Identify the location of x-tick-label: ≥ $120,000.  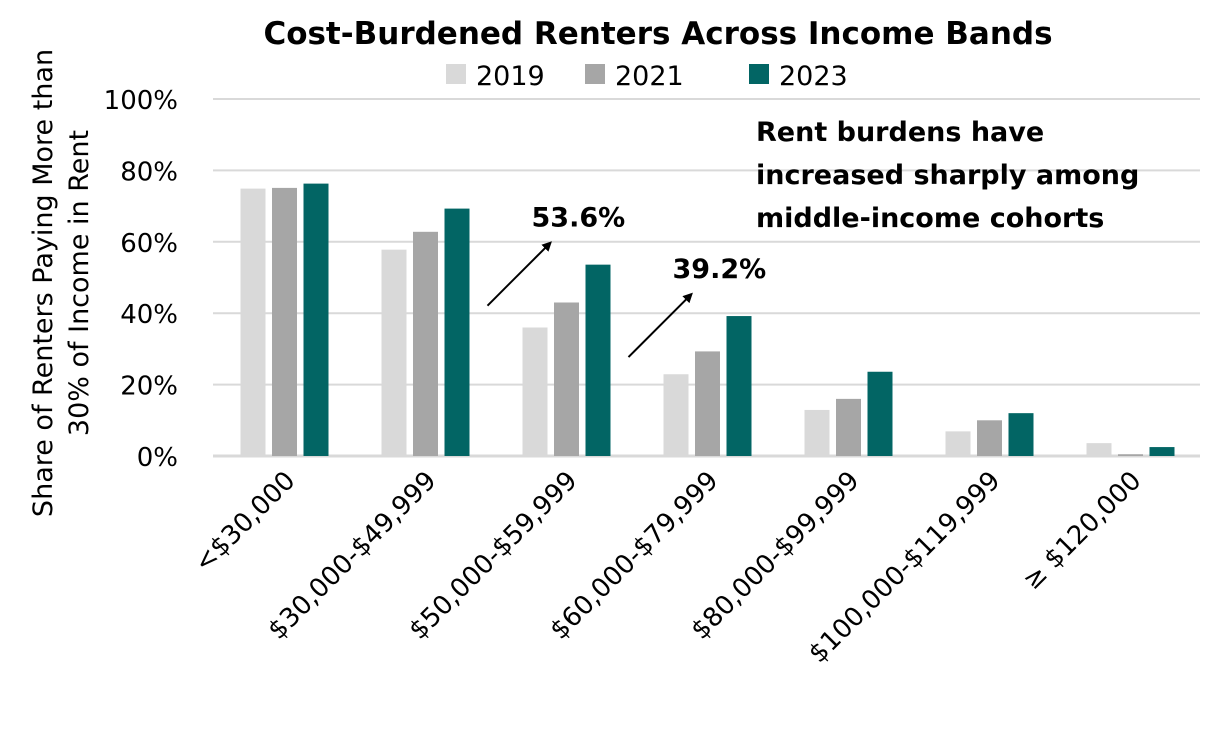
(1082, 531).